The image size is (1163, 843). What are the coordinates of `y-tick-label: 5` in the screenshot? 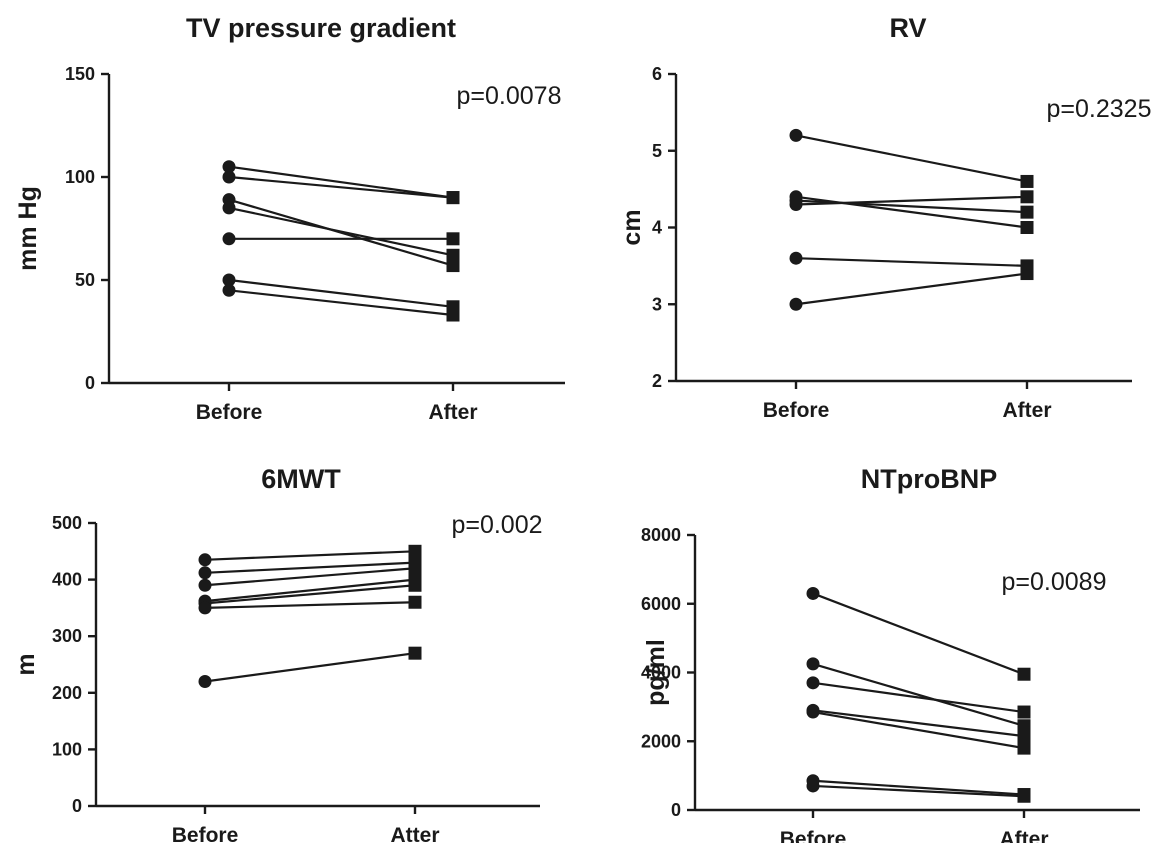 It's located at (657, 151).